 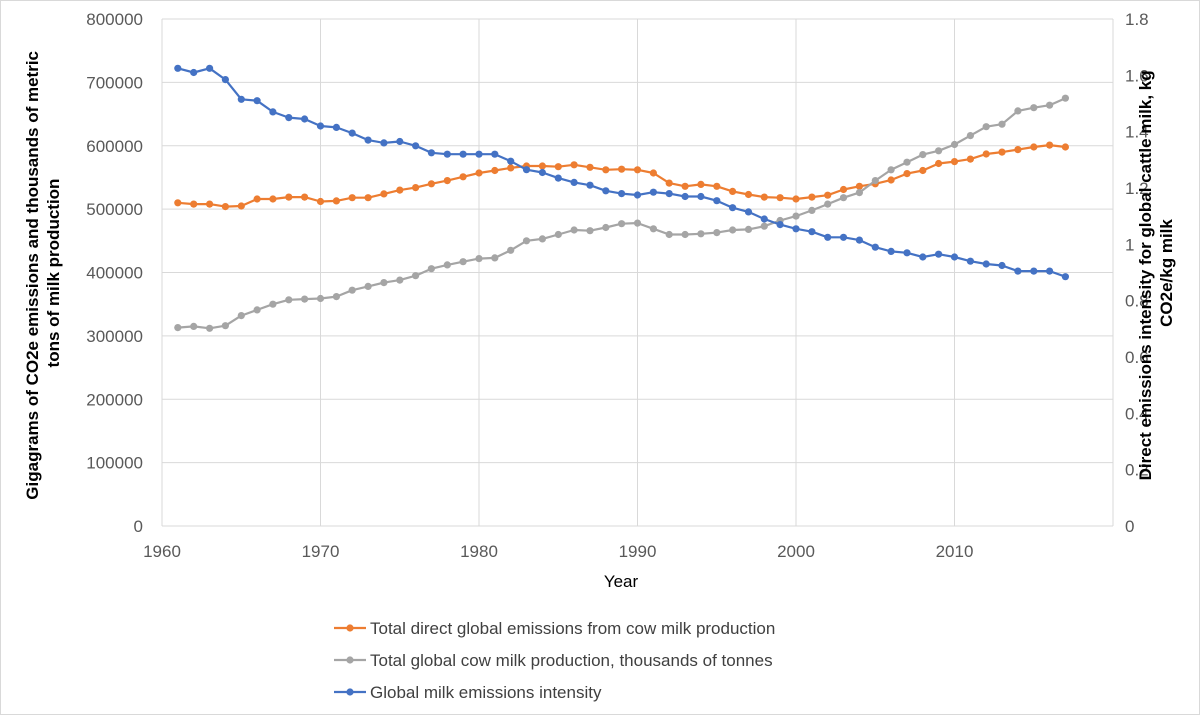 I want to click on right-y-tick-label: 0, so click(x=1129, y=526).